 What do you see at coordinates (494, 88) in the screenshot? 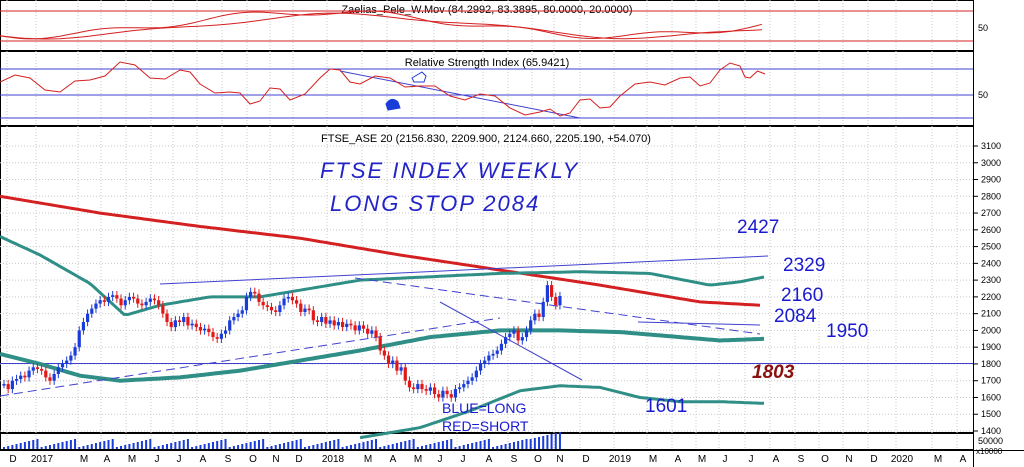
I see `rsi-panel: Relative Strength Index (65.9421) 50` at bounding box center [494, 88].